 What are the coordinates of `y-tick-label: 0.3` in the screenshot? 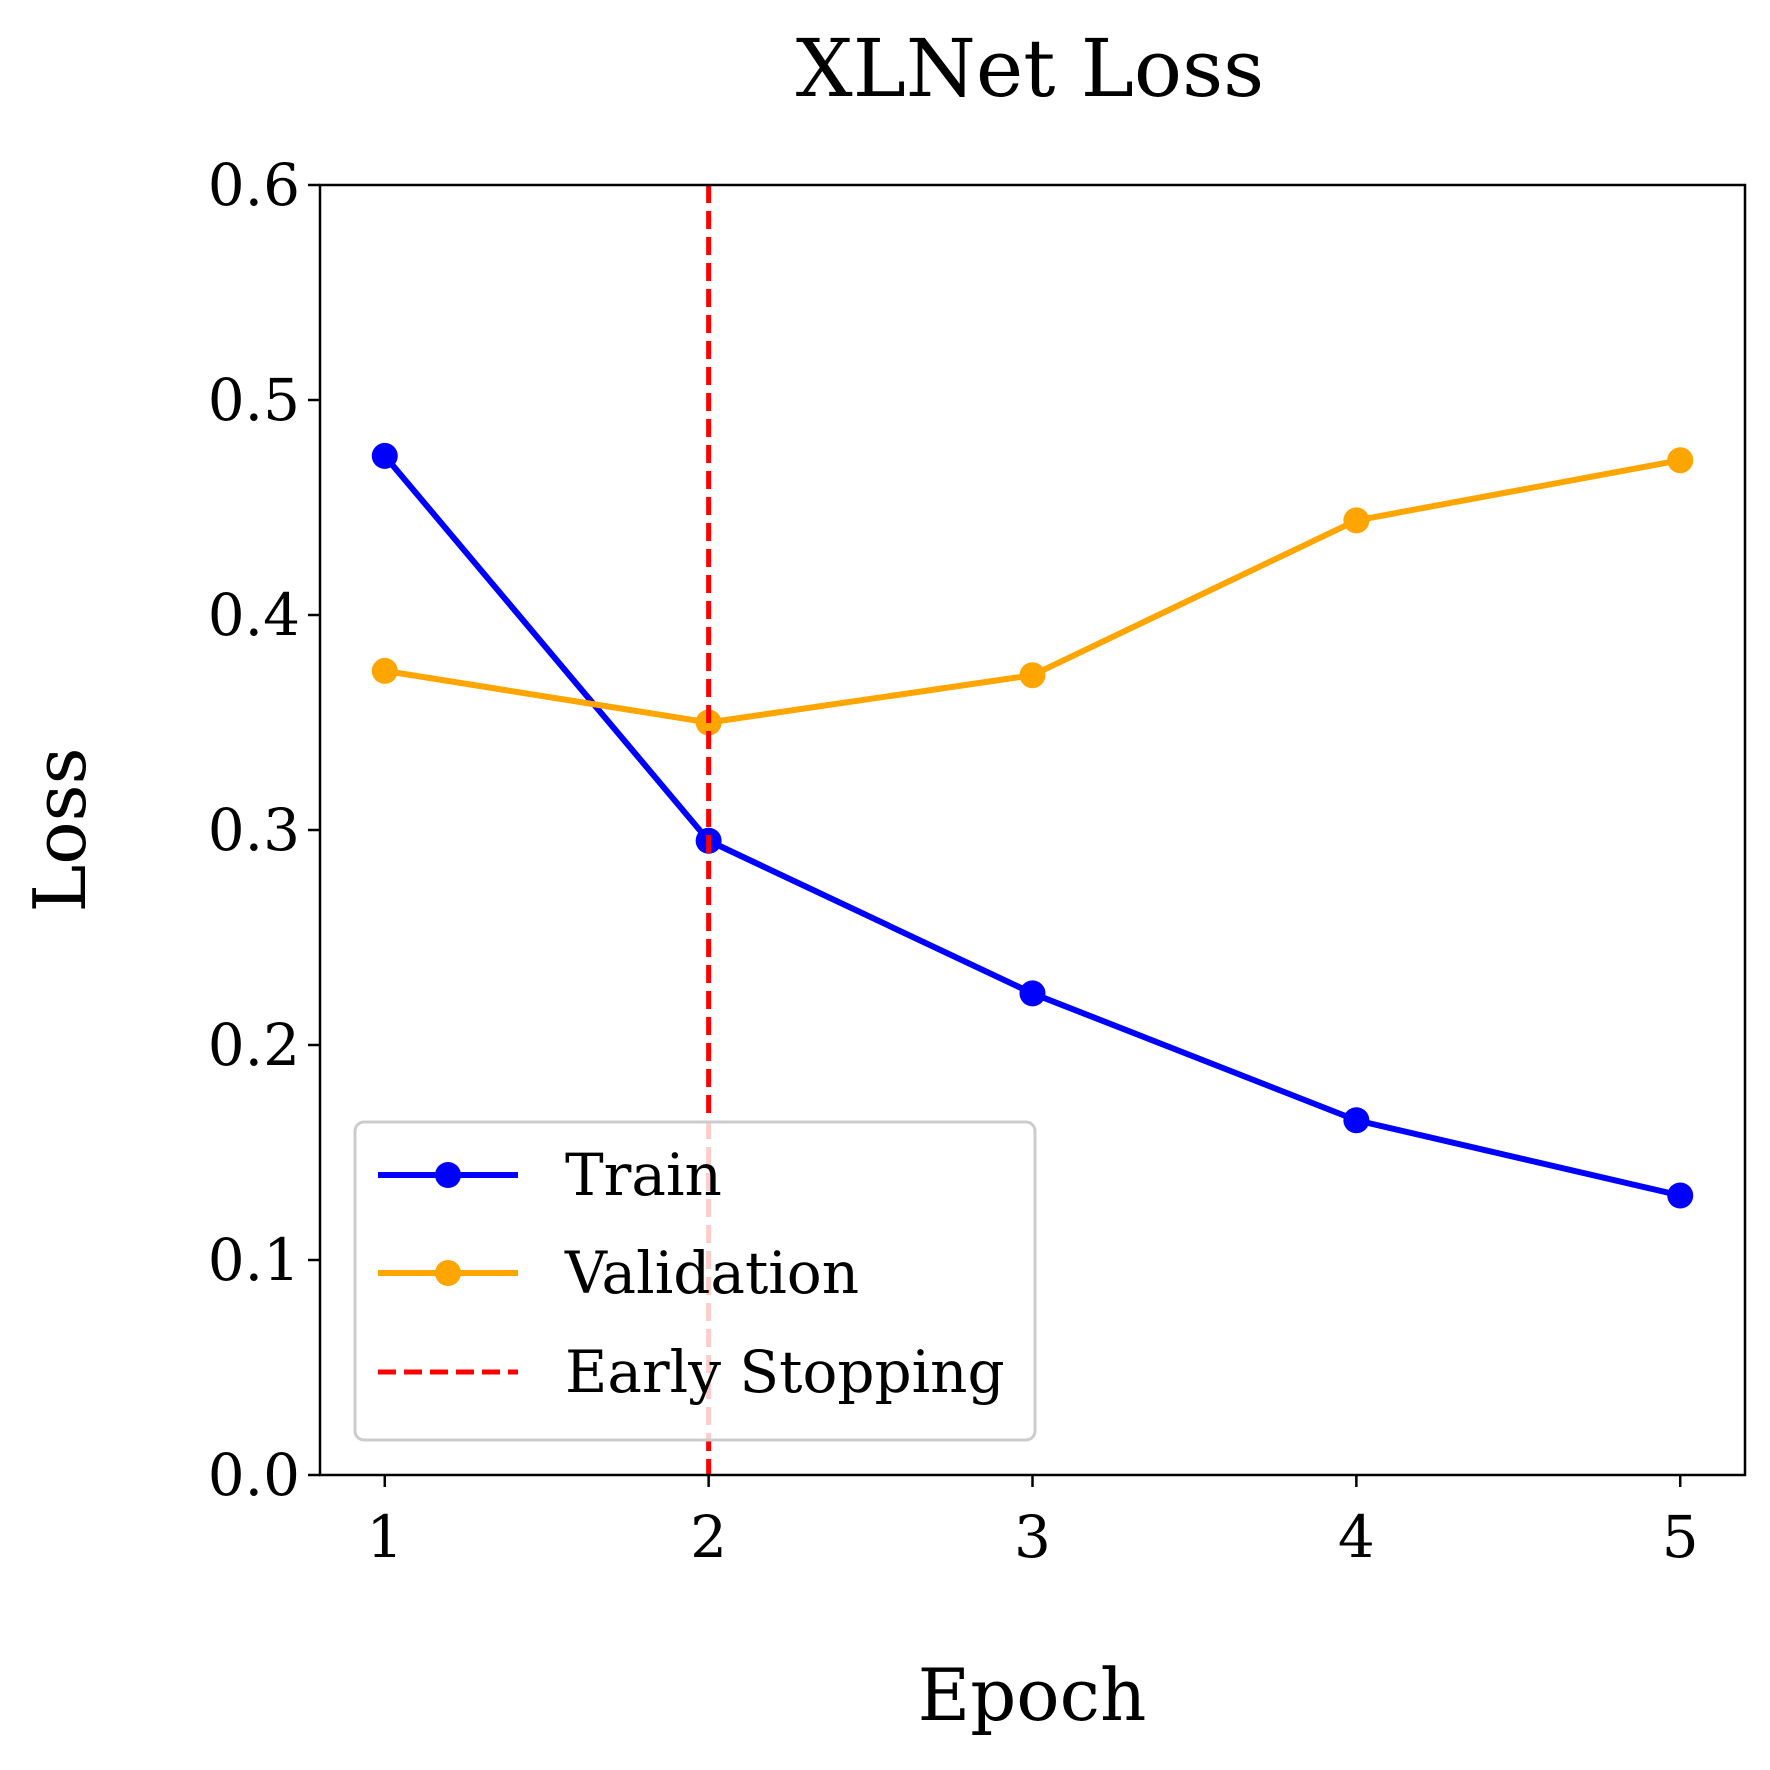 It's located at (254, 830).